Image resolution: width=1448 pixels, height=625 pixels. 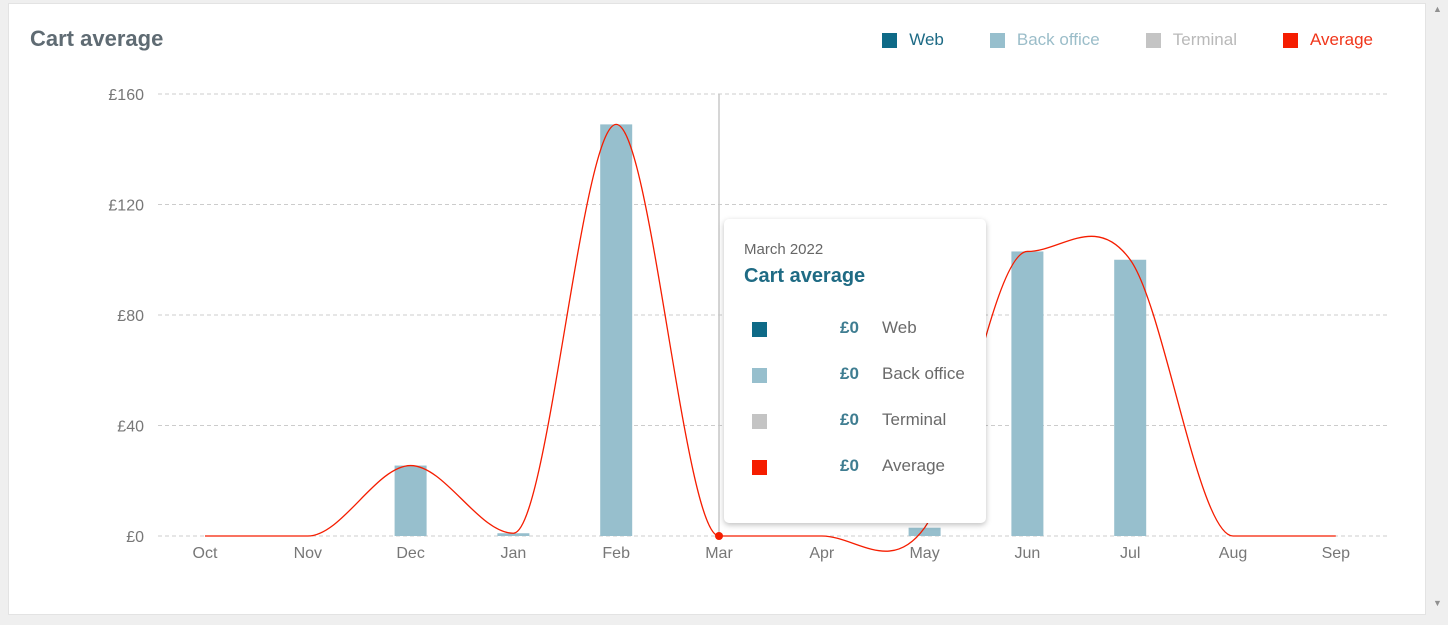 What do you see at coordinates (135, 537) in the screenshot?
I see `y-tick-label: £0` at bounding box center [135, 537].